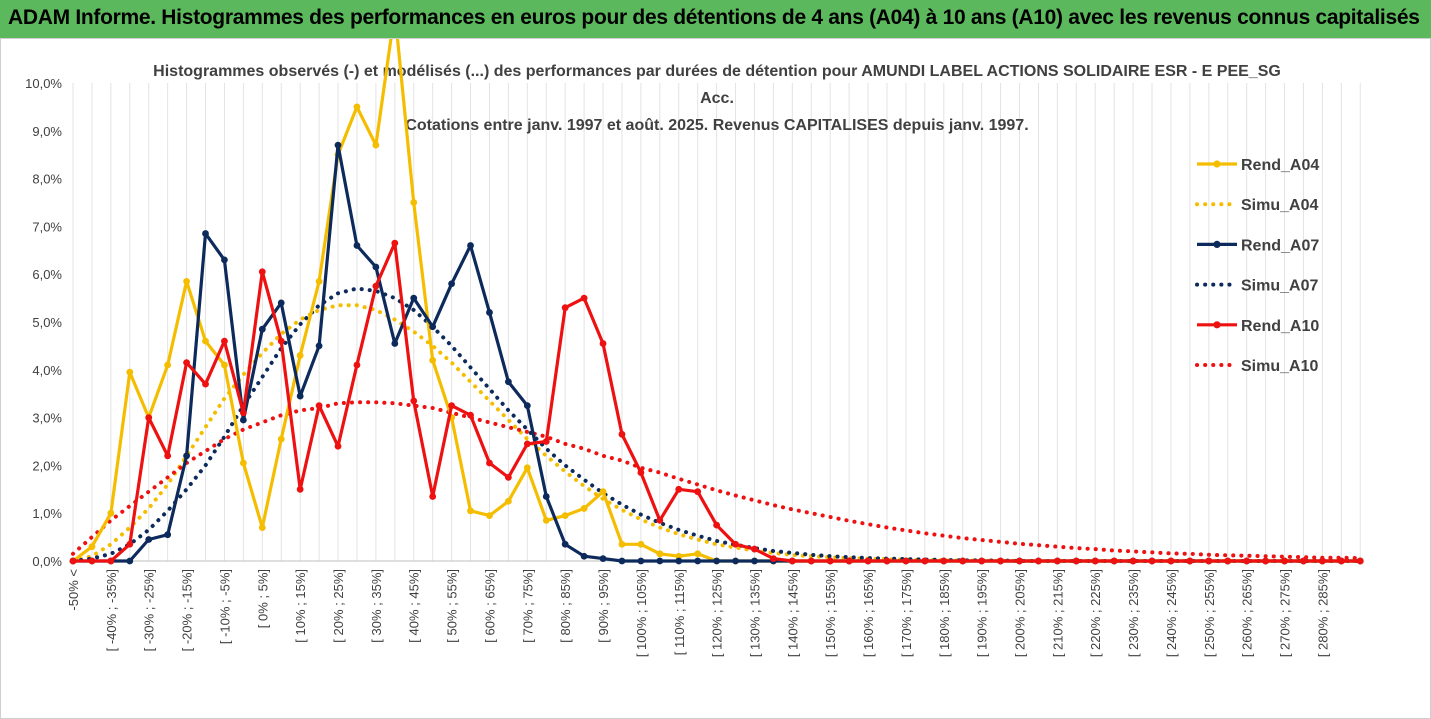  What do you see at coordinates (111, 610) in the screenshot?
I see `x-tick-label: [ -40% ; -35%]` at bounding box center [111, 610].